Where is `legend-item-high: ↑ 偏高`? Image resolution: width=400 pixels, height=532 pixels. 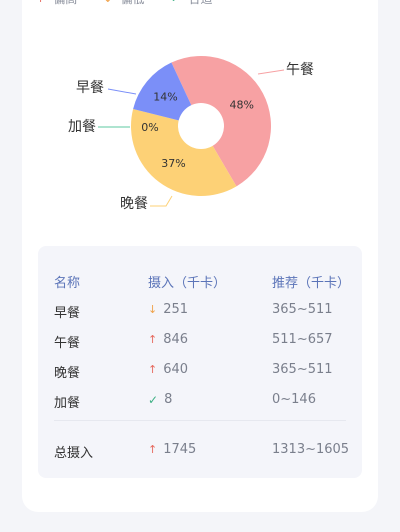
legend-item-high: ↑ 偏高 is located at coordinates (56, 3).